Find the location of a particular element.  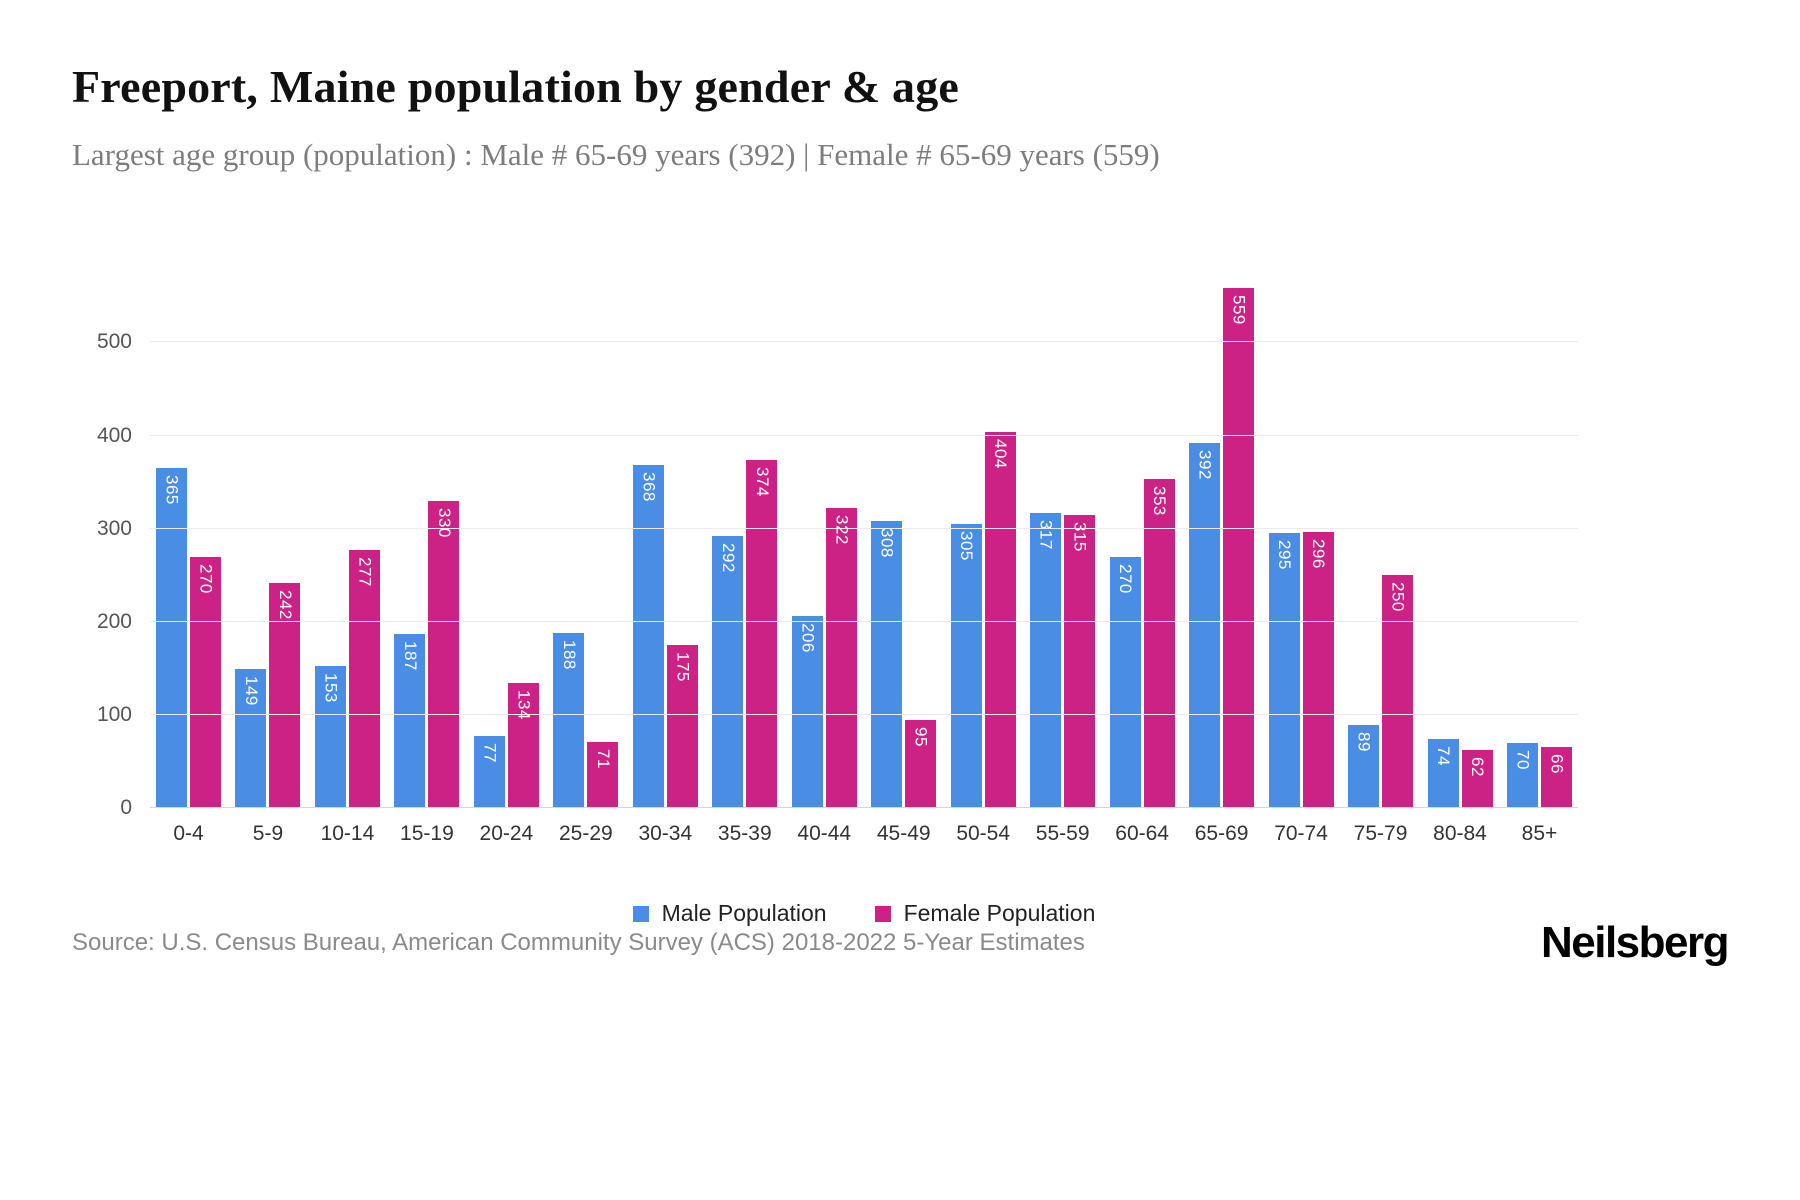

male-bar-value-20-24: 77 is located at coordinates (490, 753).